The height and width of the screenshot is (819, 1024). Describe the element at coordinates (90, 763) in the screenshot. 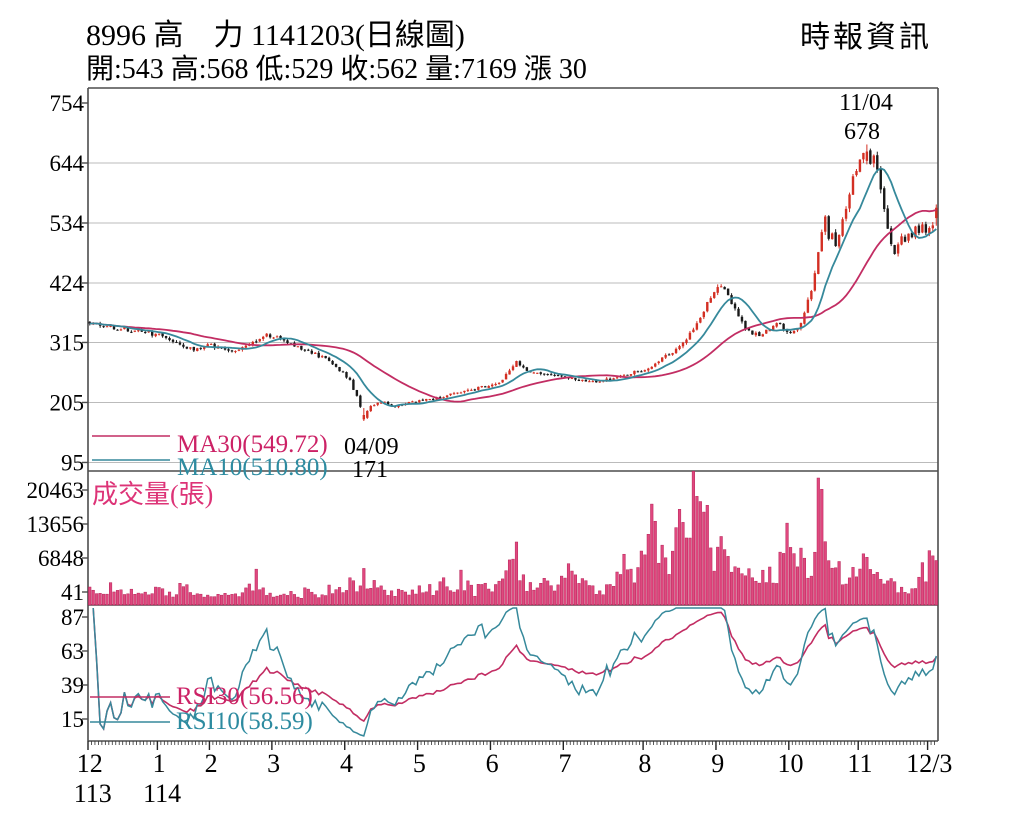

I see `month-label: 12` at that location.